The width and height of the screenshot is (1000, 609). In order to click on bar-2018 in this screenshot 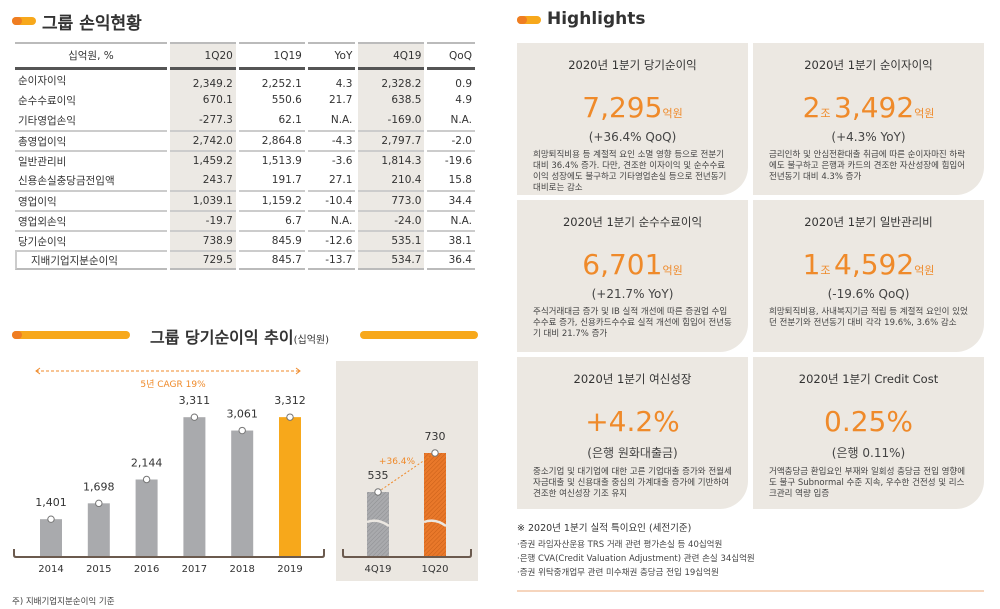, I will do `click(242, 493)`.